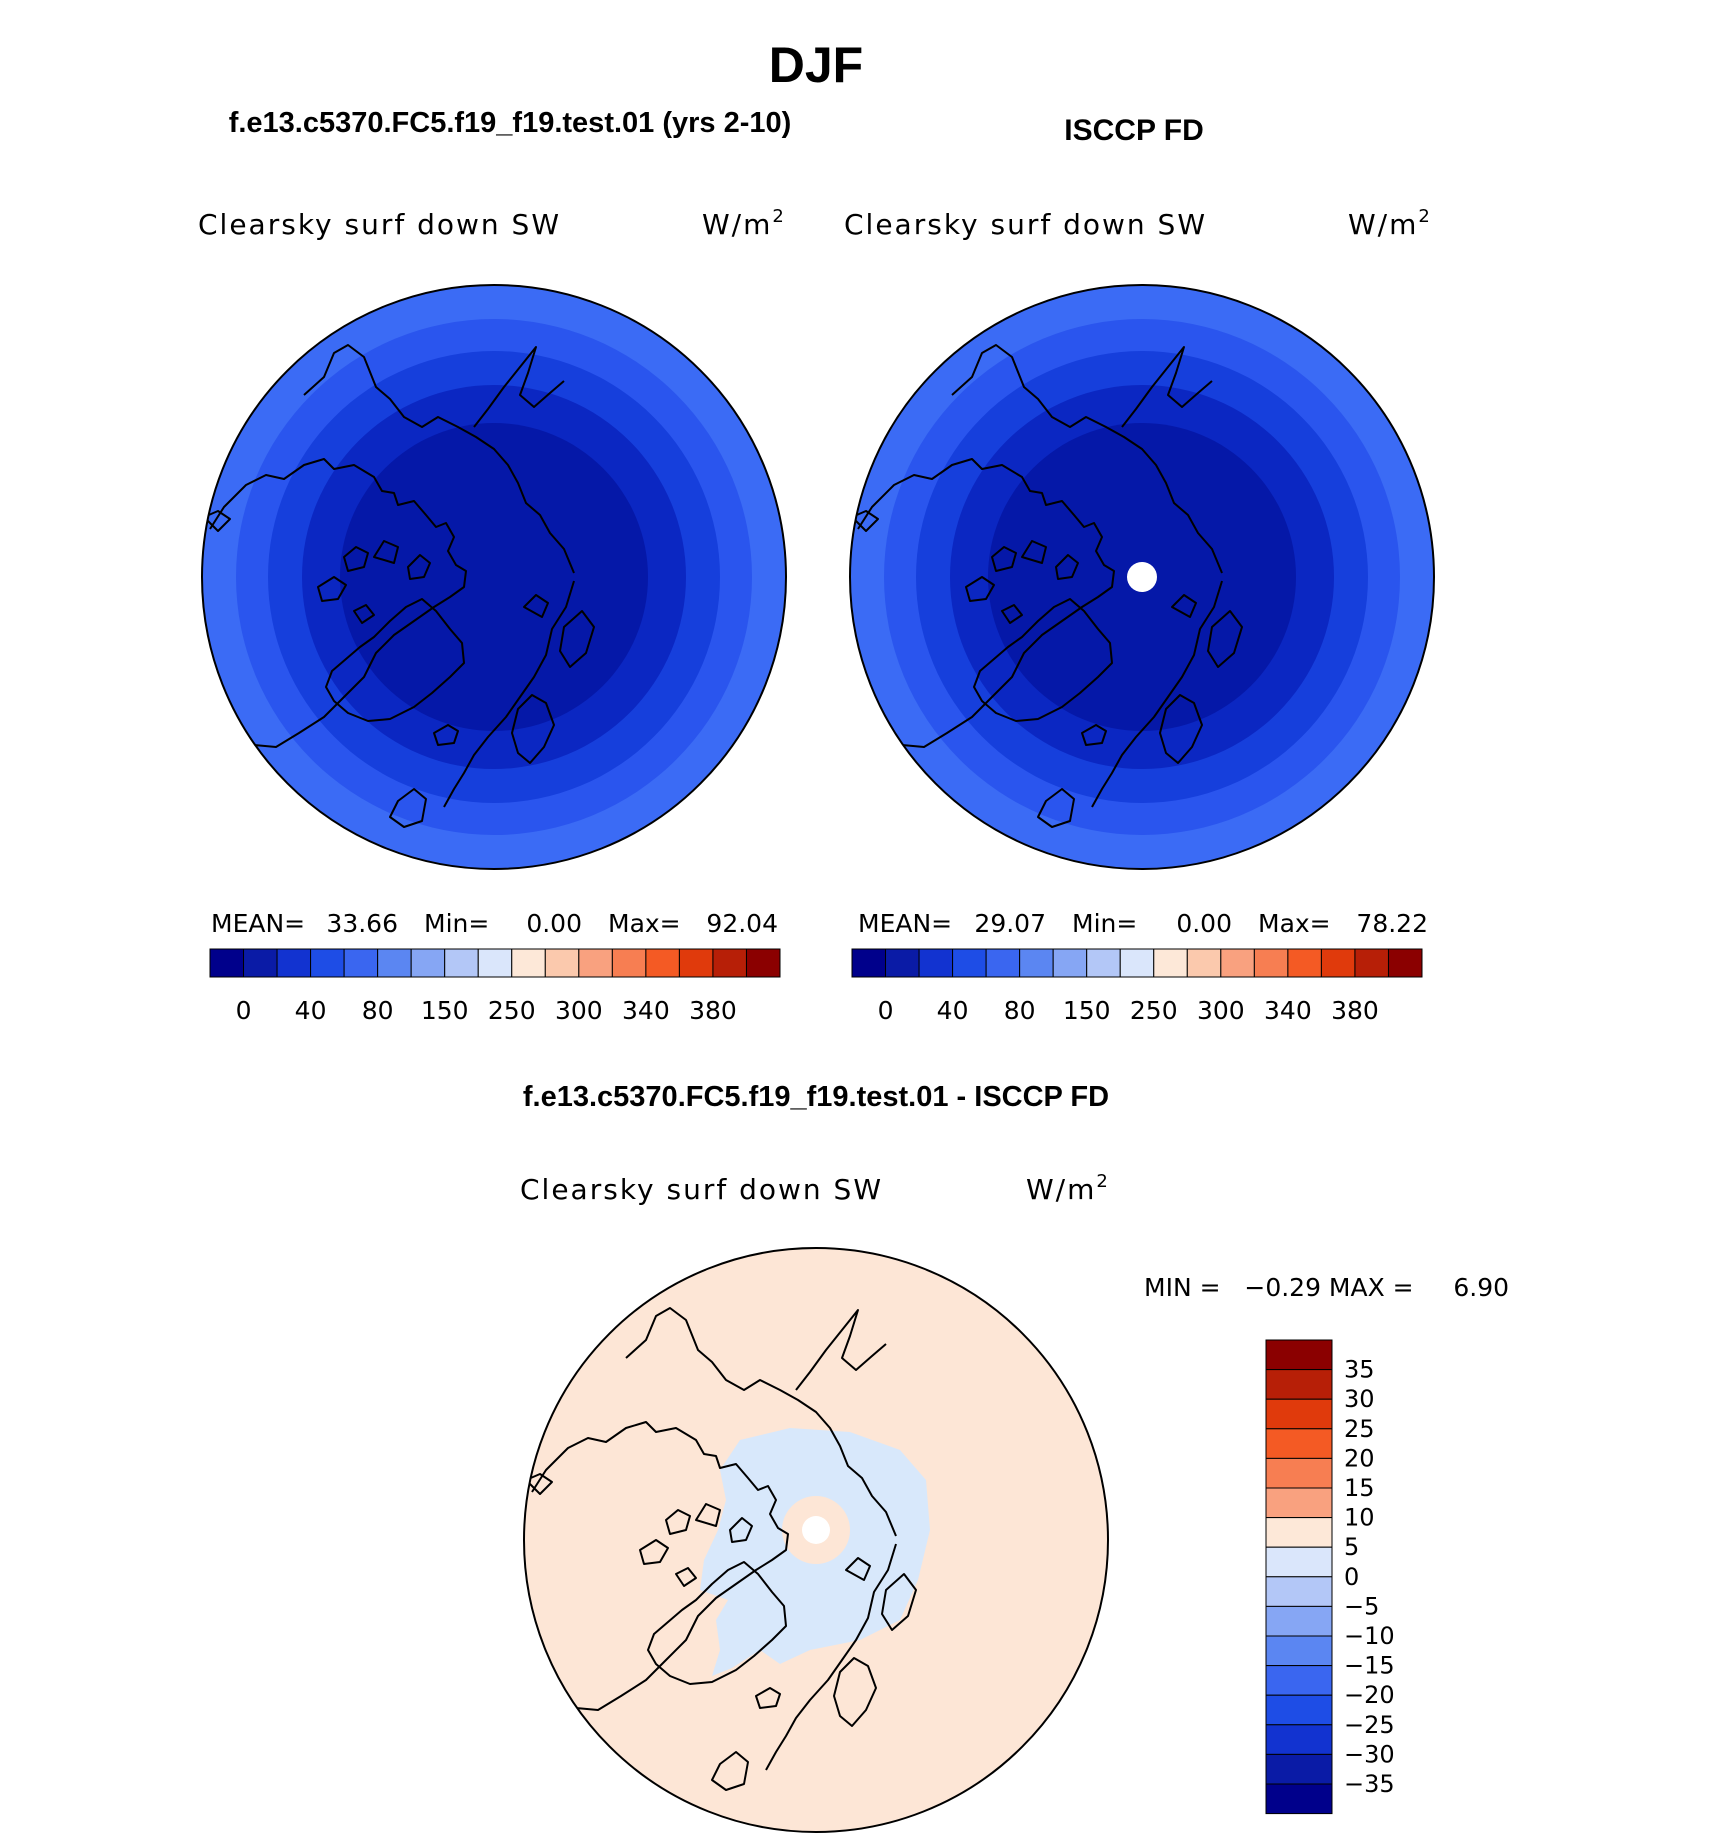 The width and height of the screenshot is (1710, 1840). I want to click on left-stats: MEAN= 33.66 Min= 0.00 Max= 92.04, so click(494, 923).